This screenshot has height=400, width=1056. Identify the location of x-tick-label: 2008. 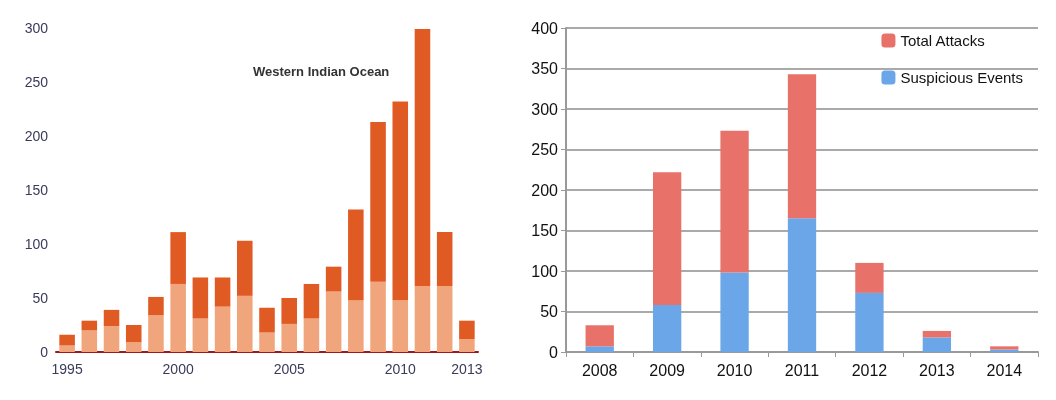
(599, 370).